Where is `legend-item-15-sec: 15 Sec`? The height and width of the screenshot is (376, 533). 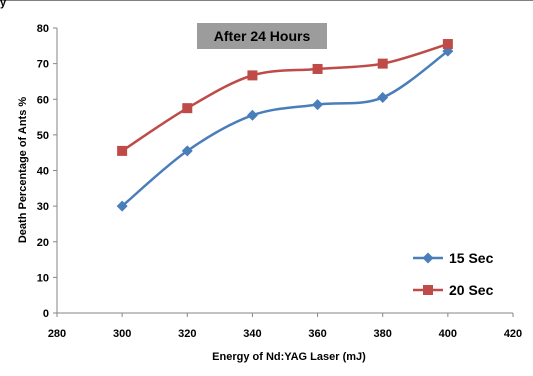 legend-item-15-sec: 15 Sec is located at coordinates (453, 258).